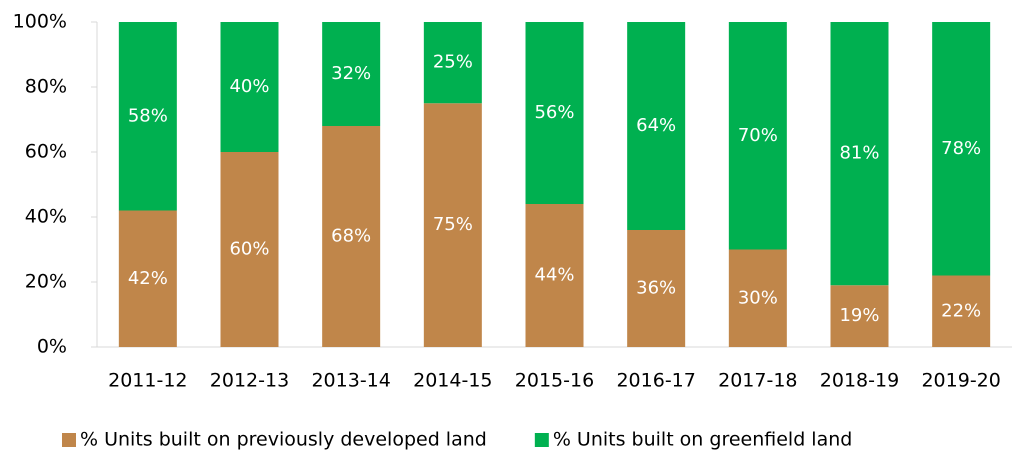 This screenshot has width=1015, height=454. I want to click on x-tick-label: 2016-17, so click(655, 381).